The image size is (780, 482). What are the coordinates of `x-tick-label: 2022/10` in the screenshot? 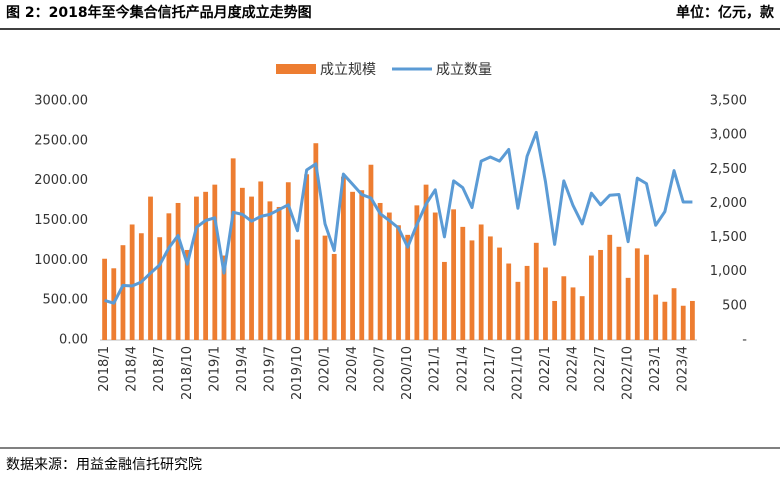 It's located at (628, 373).